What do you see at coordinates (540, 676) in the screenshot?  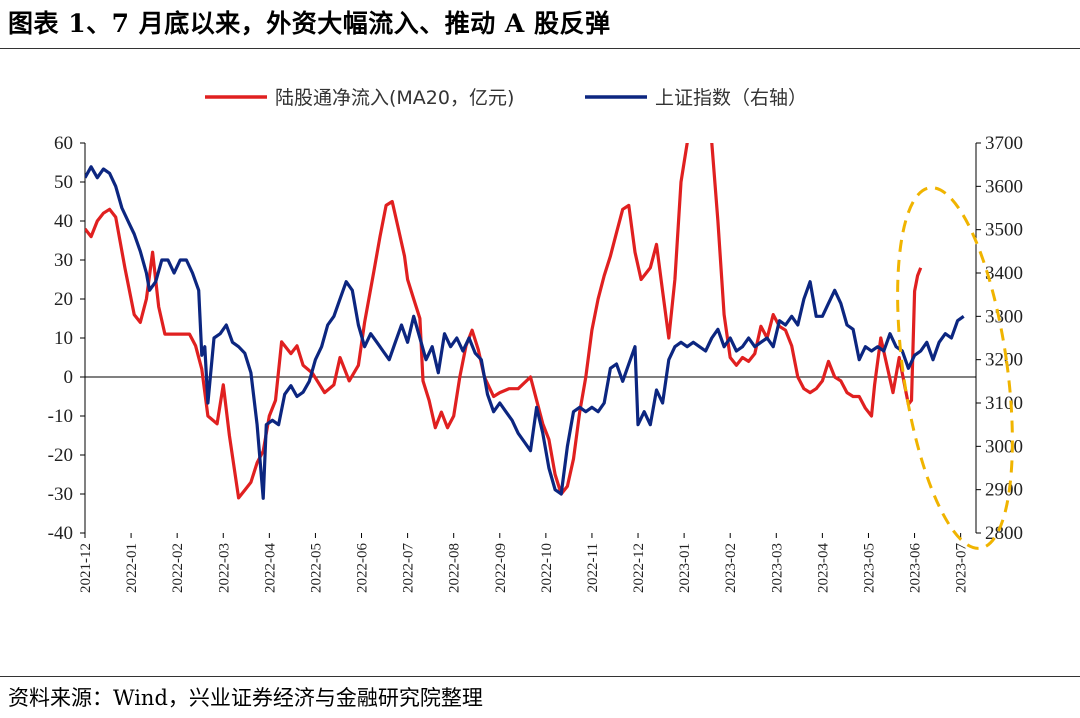 I see `source-divider` at bounding box center [540, 676].